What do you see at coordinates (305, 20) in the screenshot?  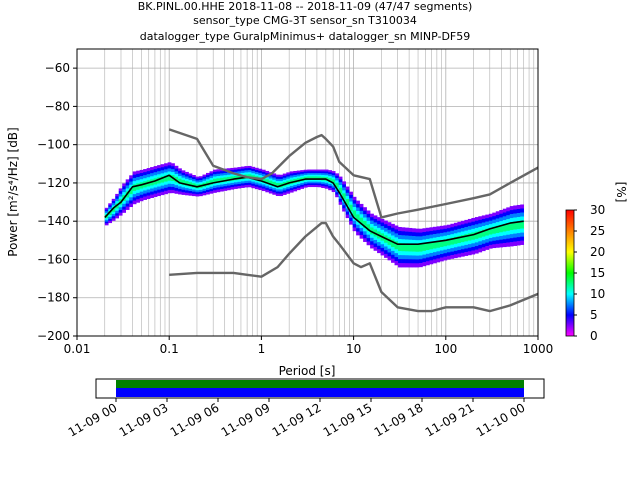 I see `title-line-2: sensor_type CMG-3T sensor_sn T310034` at bounding box center [305, 20].